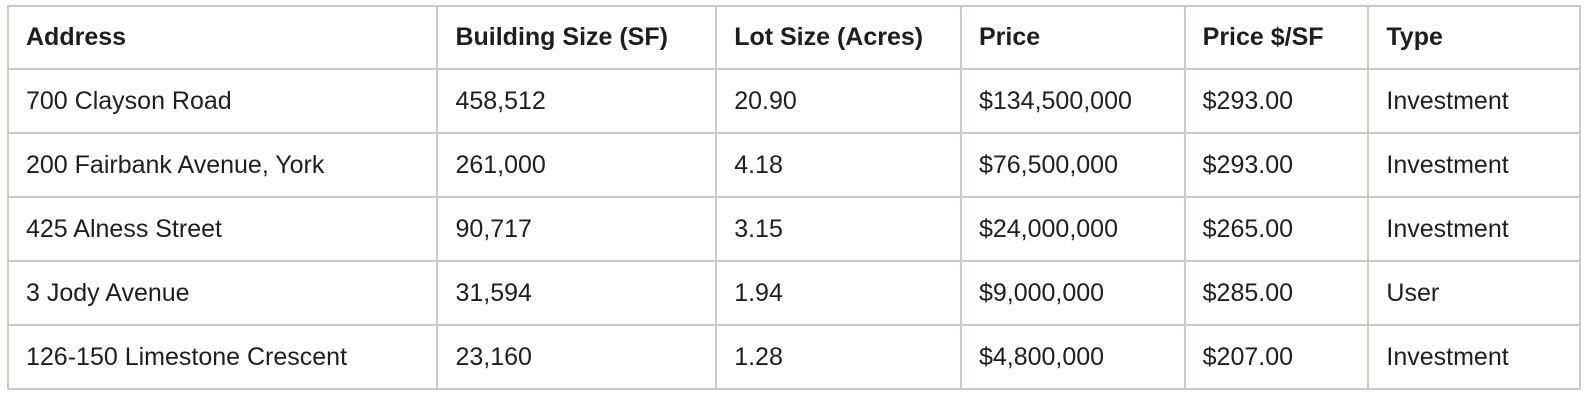  What do you see at coordinates (1276, 37) in the screenshot?
I see `column-header-price-per-sf: Price $/SF` at bounding box center [1276, 37].